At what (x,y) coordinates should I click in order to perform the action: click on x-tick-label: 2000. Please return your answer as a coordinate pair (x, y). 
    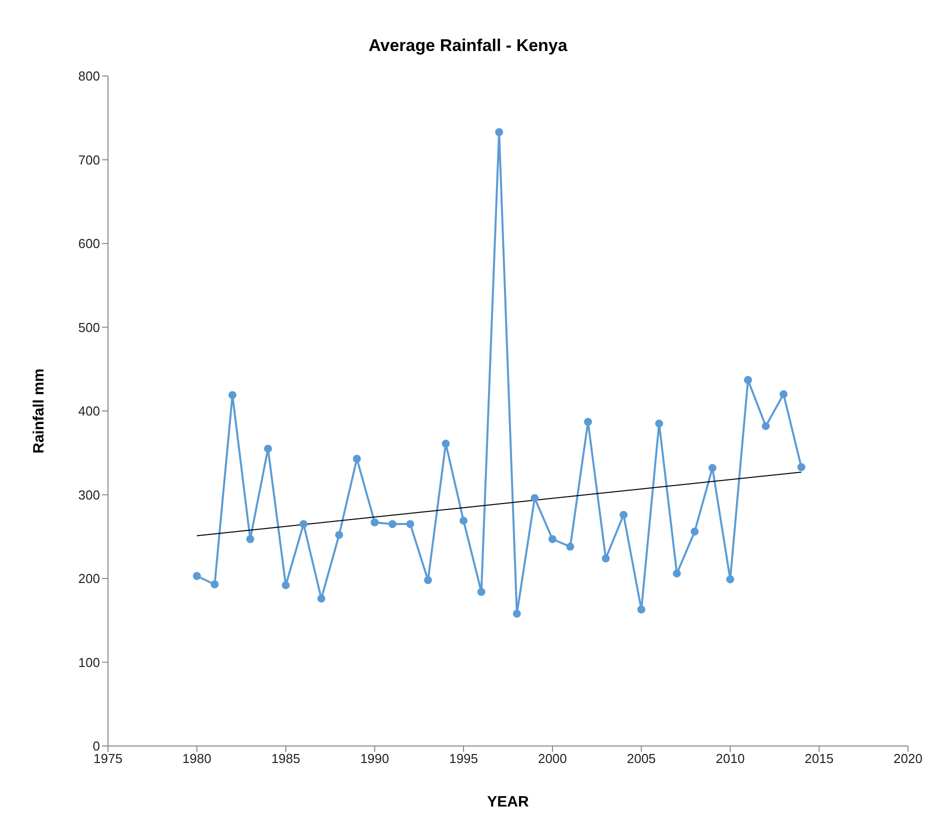
    Looking at the image, I should click on (552, 758).